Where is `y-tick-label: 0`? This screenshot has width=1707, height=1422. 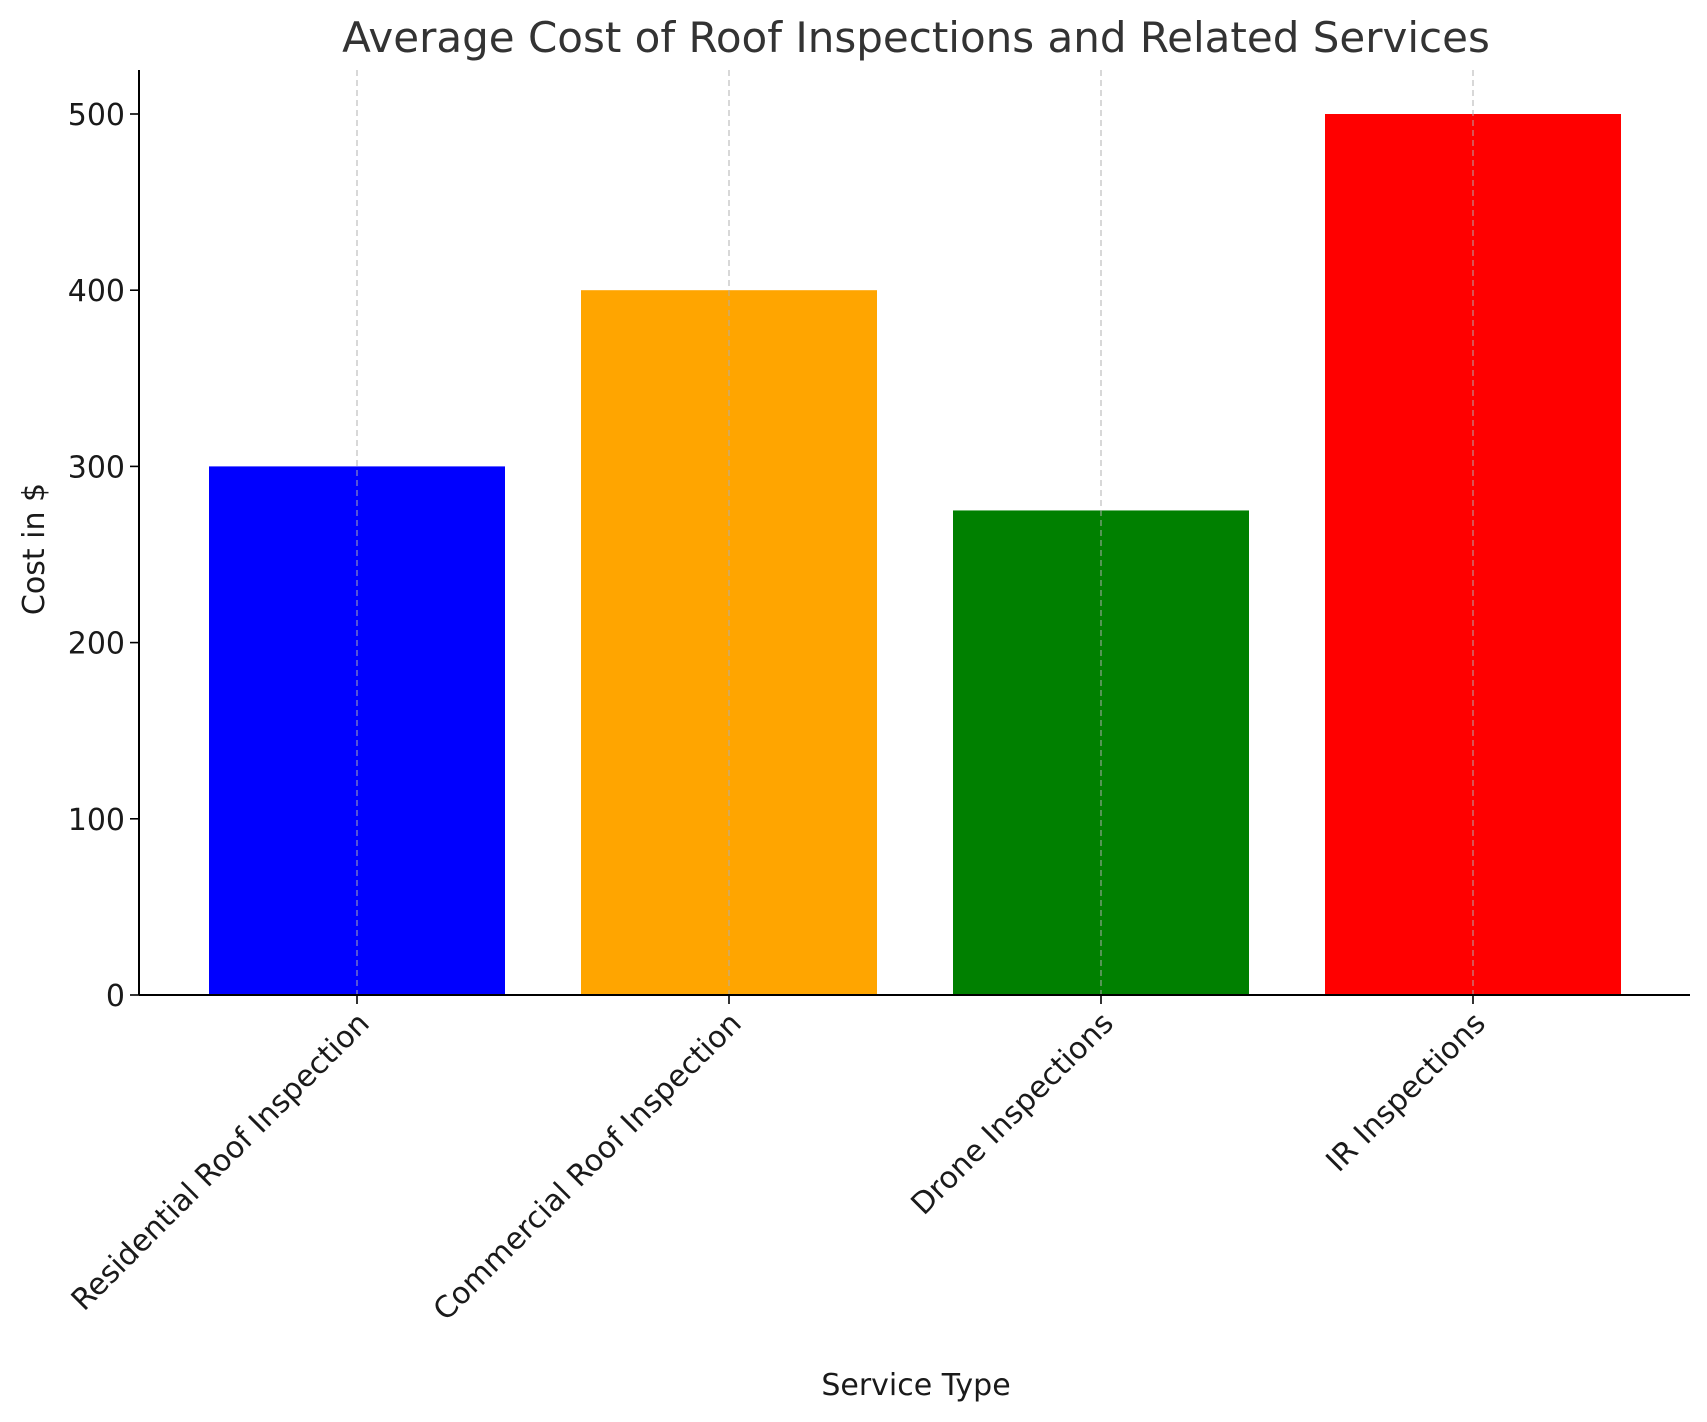 y-tick-label: 0 is located at coordinates (115, 996).